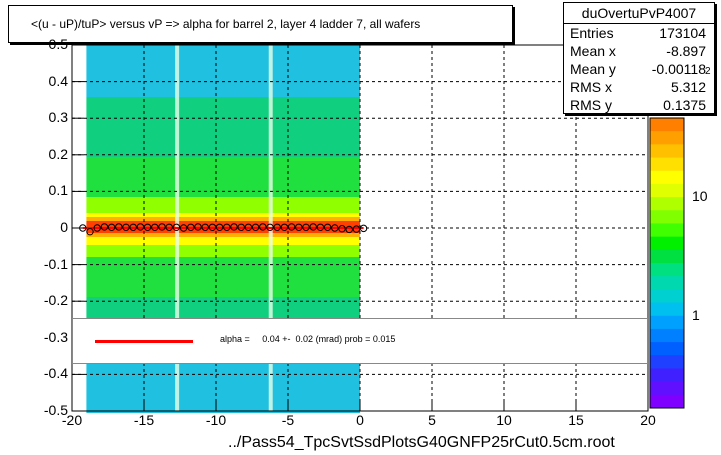  What do you see at coordinates (360, 420) in the screenshot?
I see `x-tick-label: 0` at bounding box center [360, 420].